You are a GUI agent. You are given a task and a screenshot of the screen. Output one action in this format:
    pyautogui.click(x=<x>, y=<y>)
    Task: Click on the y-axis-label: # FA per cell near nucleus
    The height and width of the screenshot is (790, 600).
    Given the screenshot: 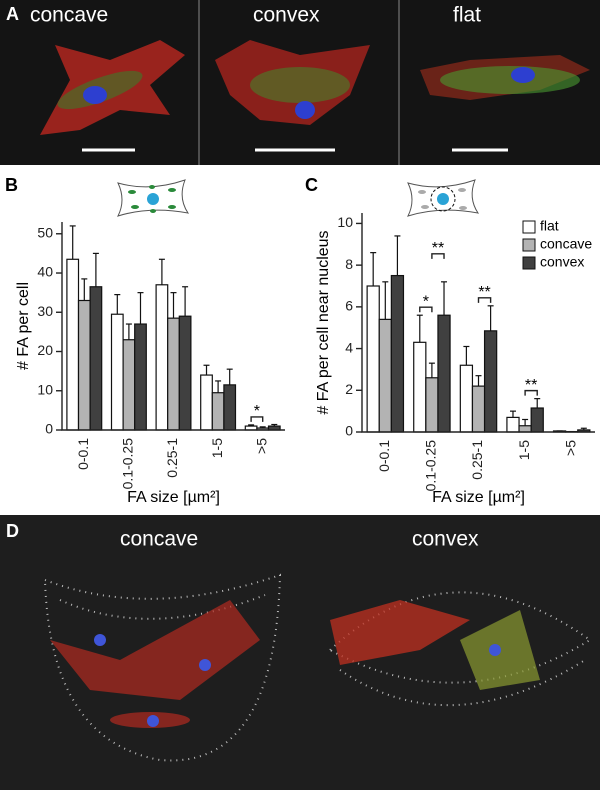 What is the action you would take?
    pyautogui.click(x=323, y=322)
    